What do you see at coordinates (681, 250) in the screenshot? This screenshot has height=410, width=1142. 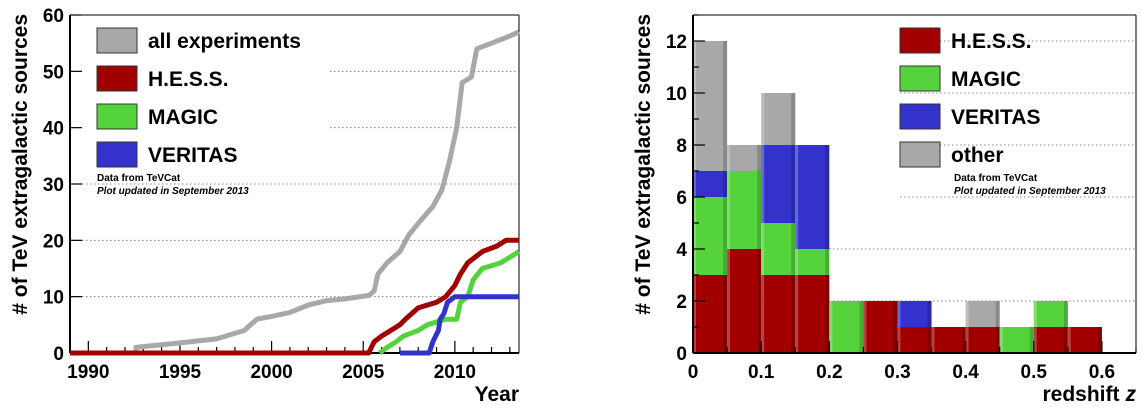 I see `right-y-tick-label: 4` at bounding box center [681, 250].